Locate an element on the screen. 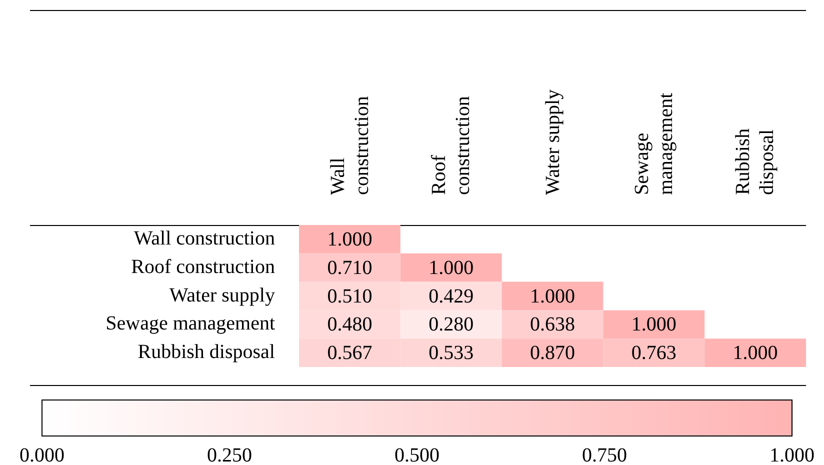 This screenshot has width=824, height=465. data-label: 0.510 is located at coordinates (349, 296).